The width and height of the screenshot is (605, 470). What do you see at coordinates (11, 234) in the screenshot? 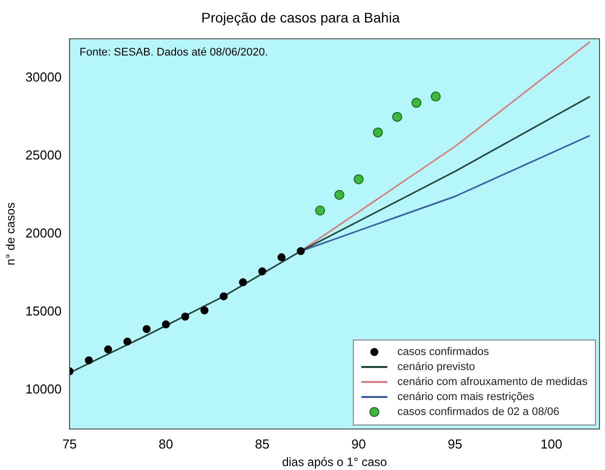
I see `y-axis-title: n° de casos` at bounding box center [11, 234].